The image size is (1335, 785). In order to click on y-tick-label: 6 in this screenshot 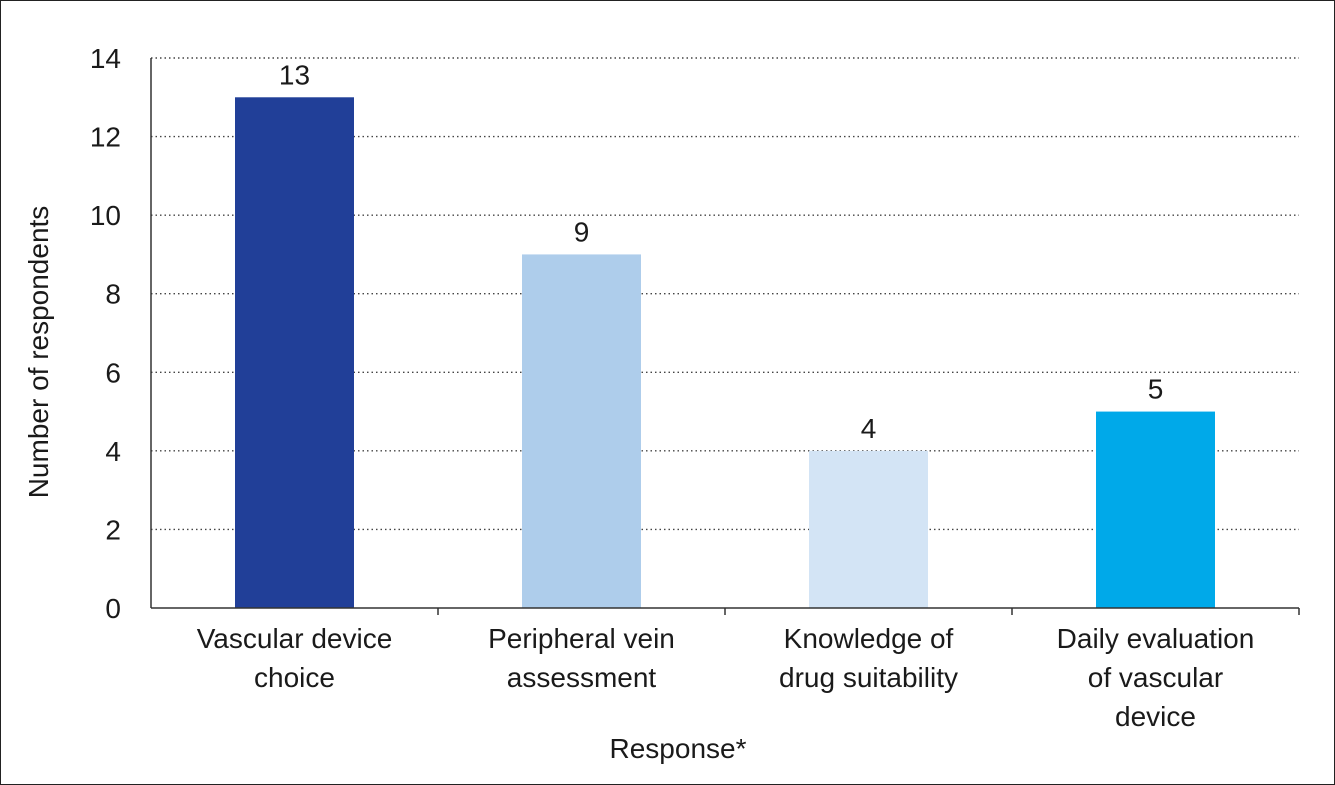, I will do `click(113, 372)`.